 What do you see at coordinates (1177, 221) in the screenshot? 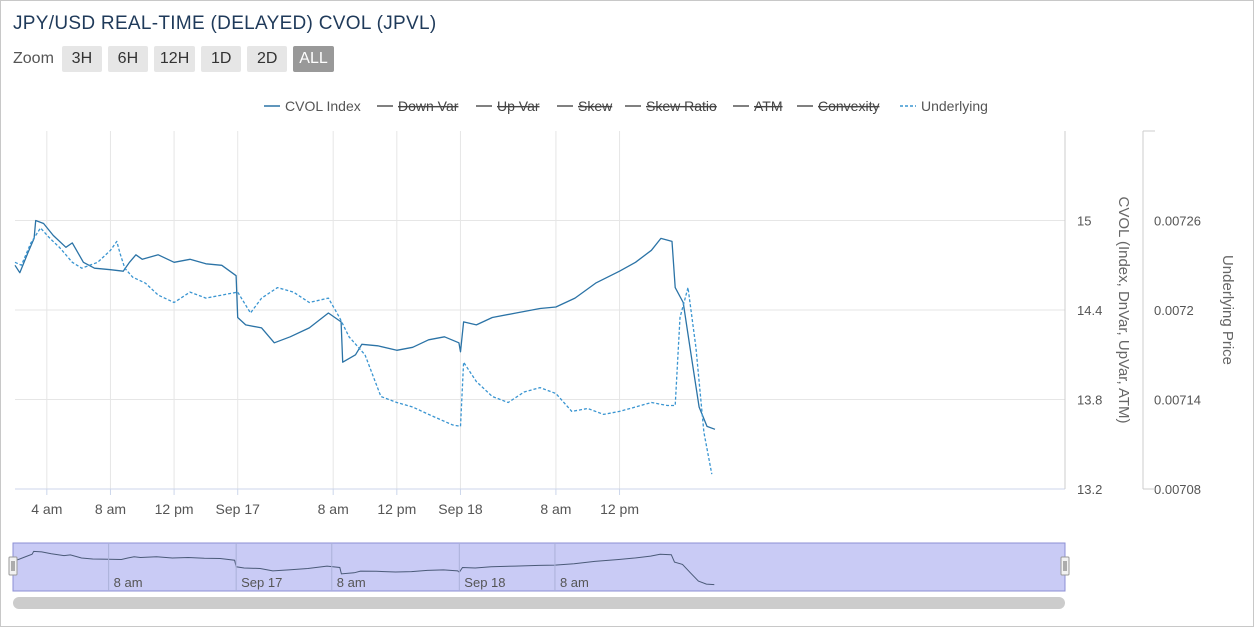
I see `y-right-tick-label: 0.00726` at bounding box center [1177, 221].